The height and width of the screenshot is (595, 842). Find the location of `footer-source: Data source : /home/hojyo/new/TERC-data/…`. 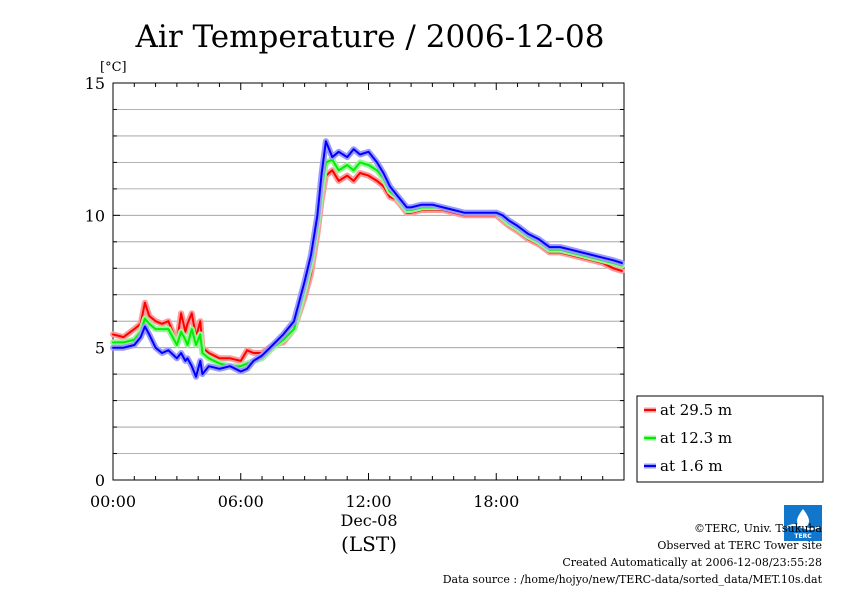

footer-source: Data source : /home/hojyo/new/TERC-data/… is located at coordinates (633, 579).